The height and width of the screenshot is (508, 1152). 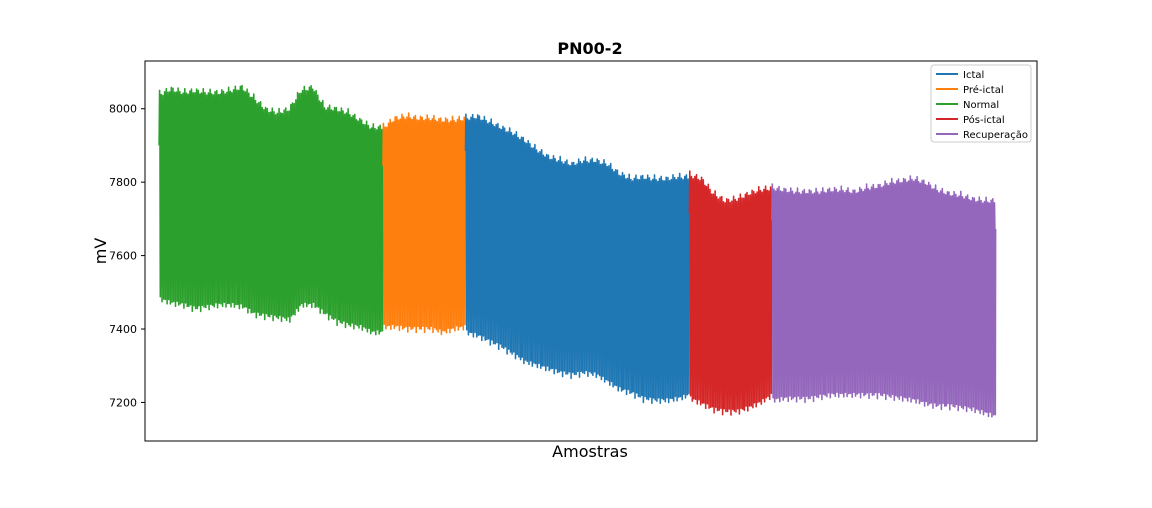 I want to click on y-axis: 7200 7400 7600 7800 8000, so click(x=127, y=256).